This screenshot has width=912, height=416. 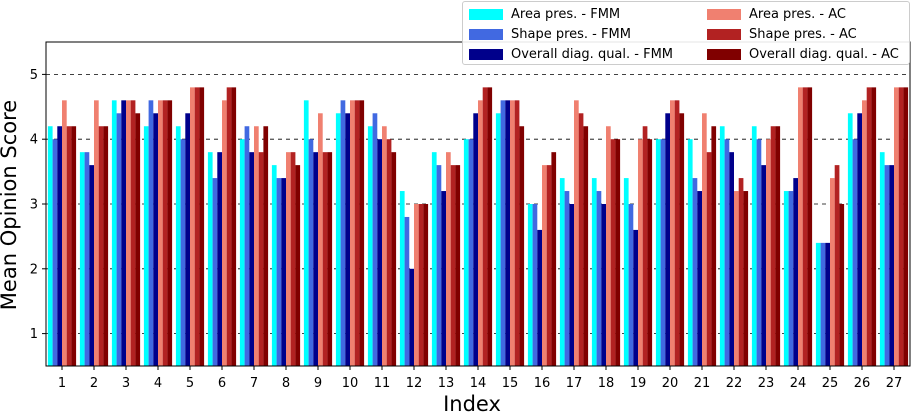 What do you see at coordinates (350, 383) in the screenshot?
I see `x-tick-label: 10` at bounding box center [350, 383].